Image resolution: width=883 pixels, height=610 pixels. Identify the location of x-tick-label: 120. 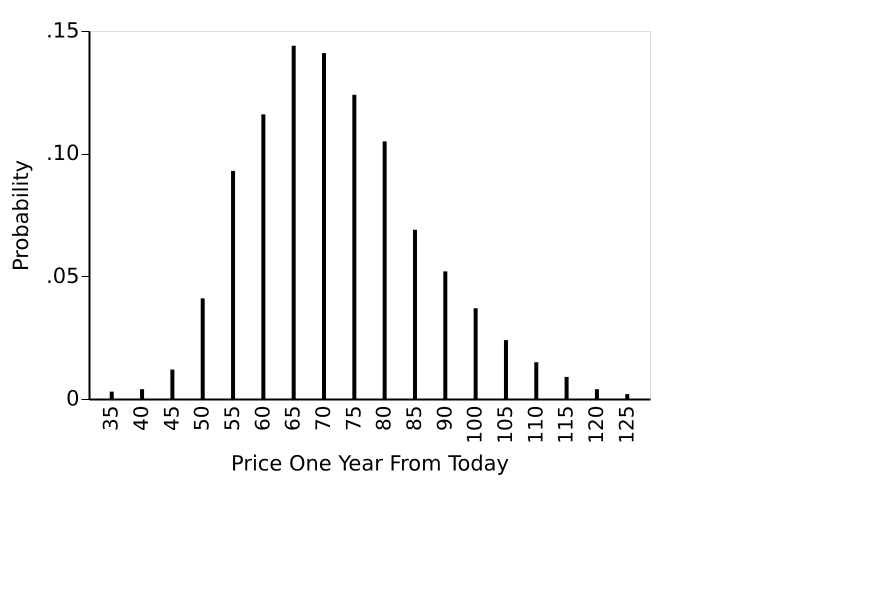
(596, 425).